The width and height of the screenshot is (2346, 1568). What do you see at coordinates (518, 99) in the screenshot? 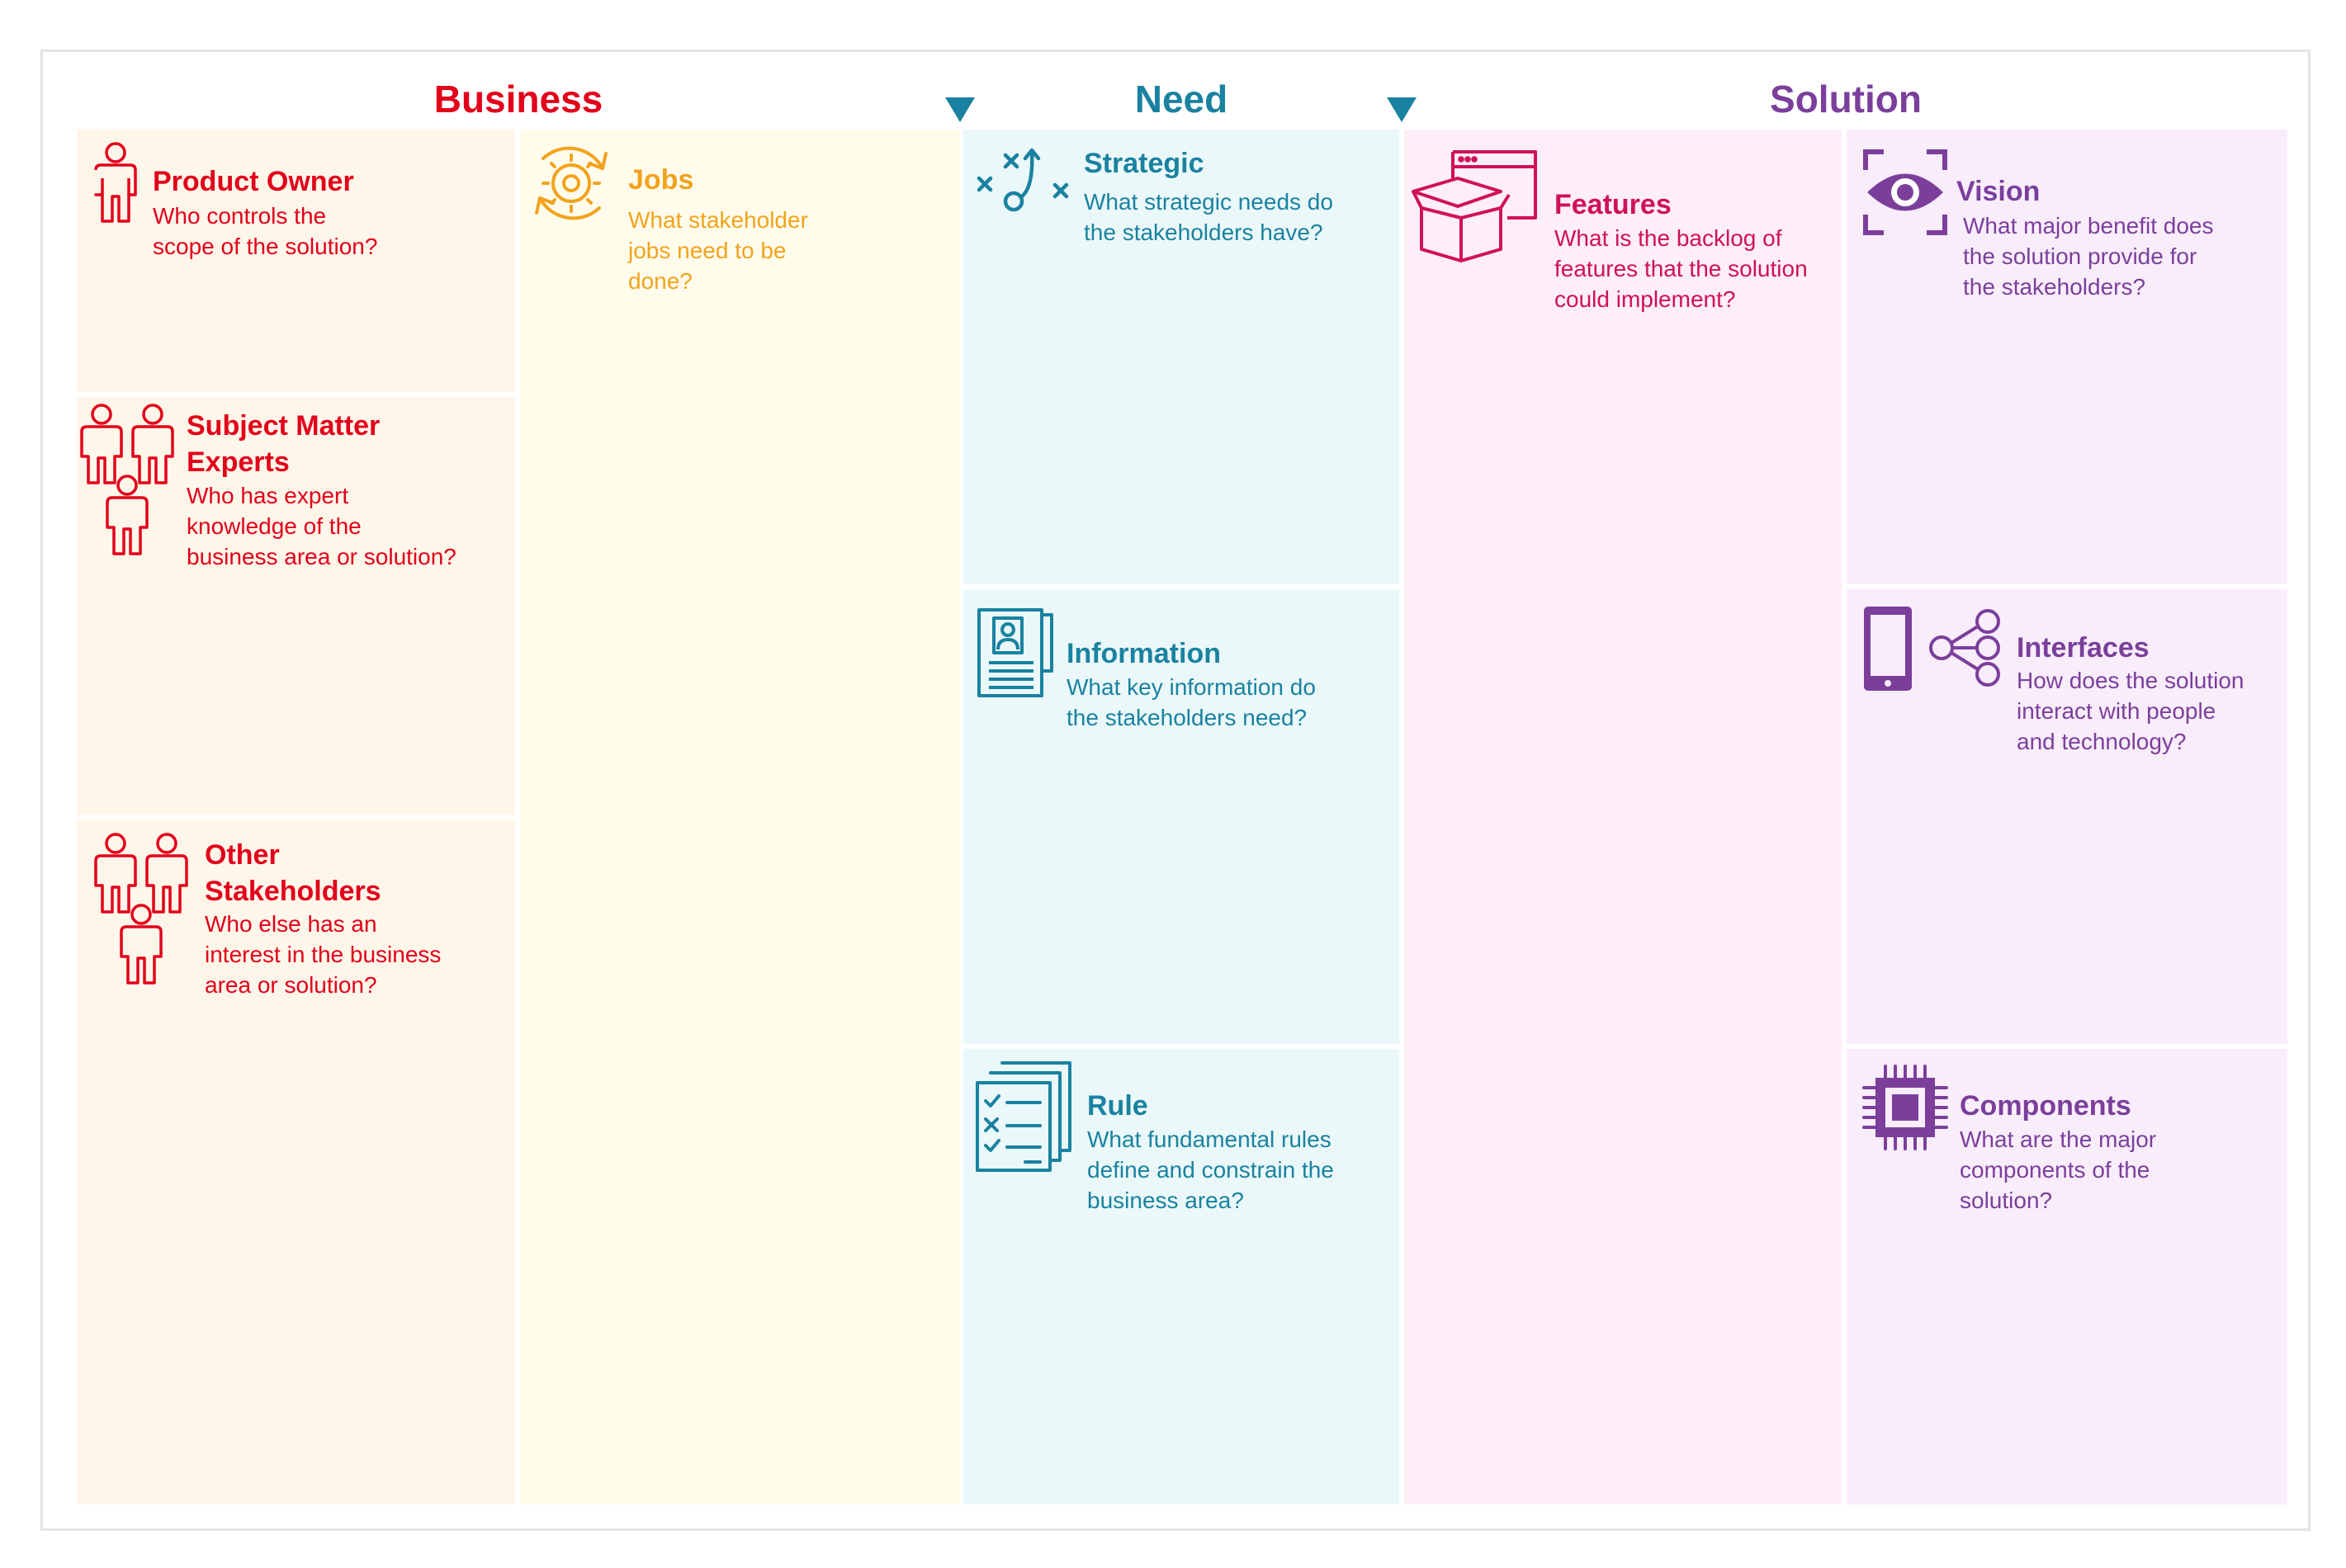
I see `heading-business: Business` at bounding box center [518, 99].